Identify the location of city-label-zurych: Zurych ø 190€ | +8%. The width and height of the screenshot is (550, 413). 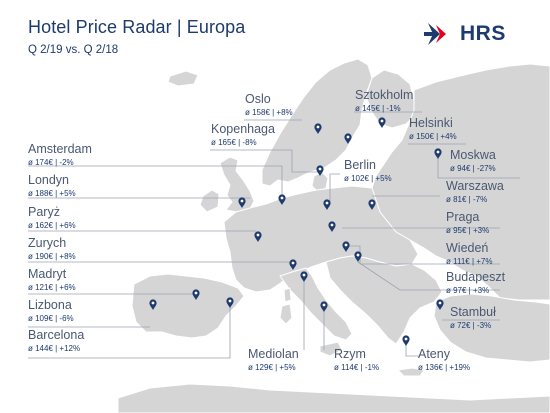
(52, 249).